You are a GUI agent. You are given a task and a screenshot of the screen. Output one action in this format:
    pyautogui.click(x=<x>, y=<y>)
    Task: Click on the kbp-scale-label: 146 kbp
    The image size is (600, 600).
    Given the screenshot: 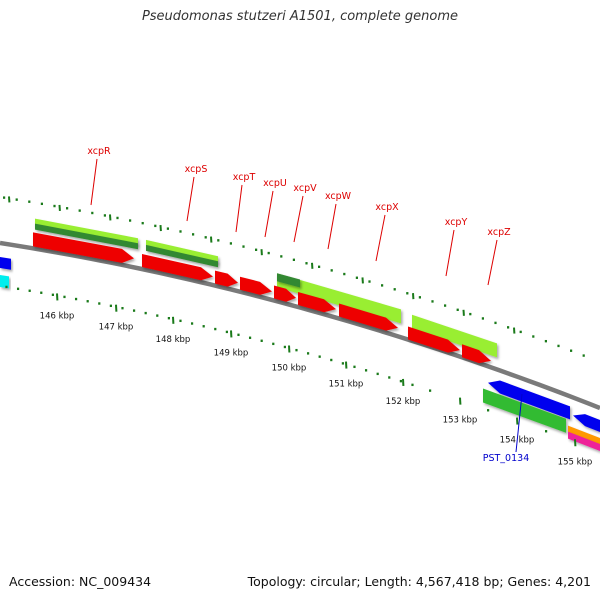 What is the action you would take?
    pyautogui.click(x=57, y=316)
    